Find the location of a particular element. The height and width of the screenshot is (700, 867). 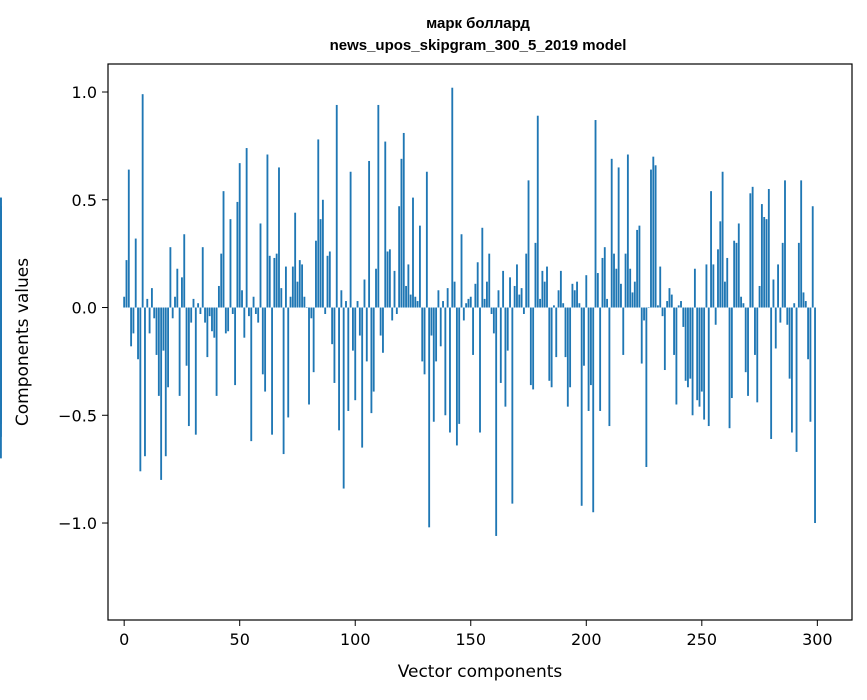

y-tick-label: −0.5 is located at coordinates (77, 415).